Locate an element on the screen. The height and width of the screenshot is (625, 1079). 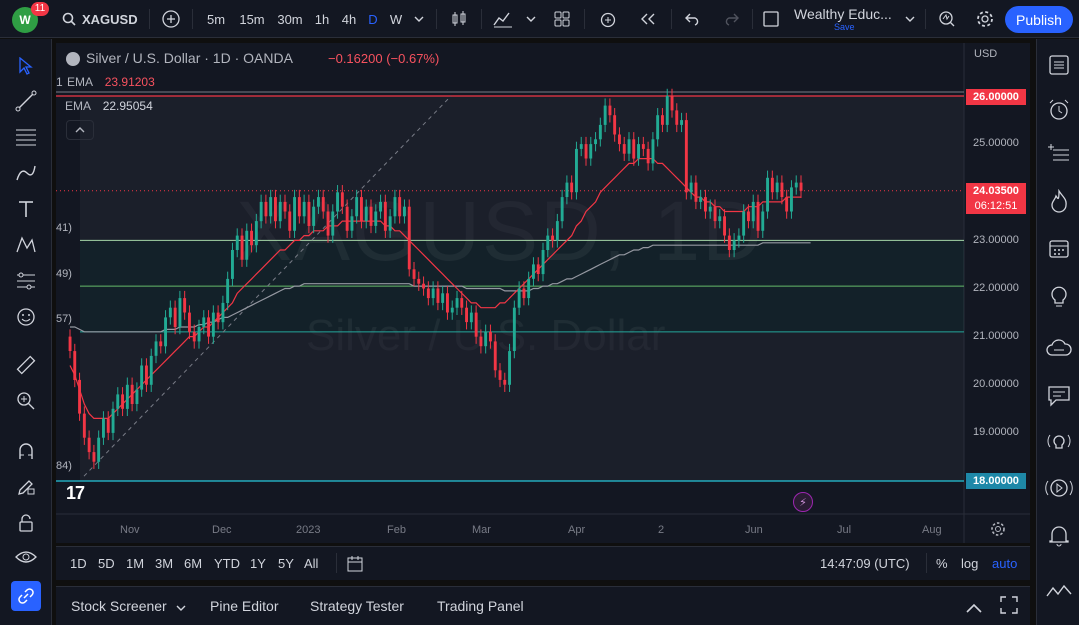
maximize-panel-button is located at coordinates (1009, 606).